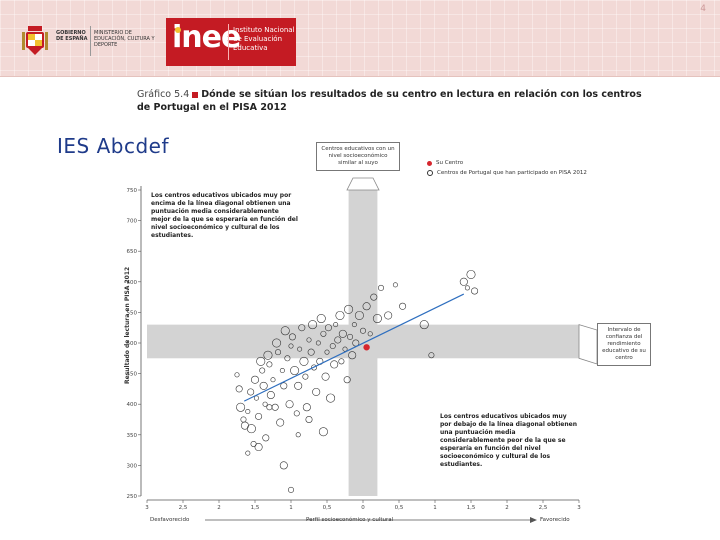 Image resolution: width=720 pixels, height=540 pixels. Describe the element at coordinates (132, 405) in the screenshot. I see `y-tick-label: 400` at that location.